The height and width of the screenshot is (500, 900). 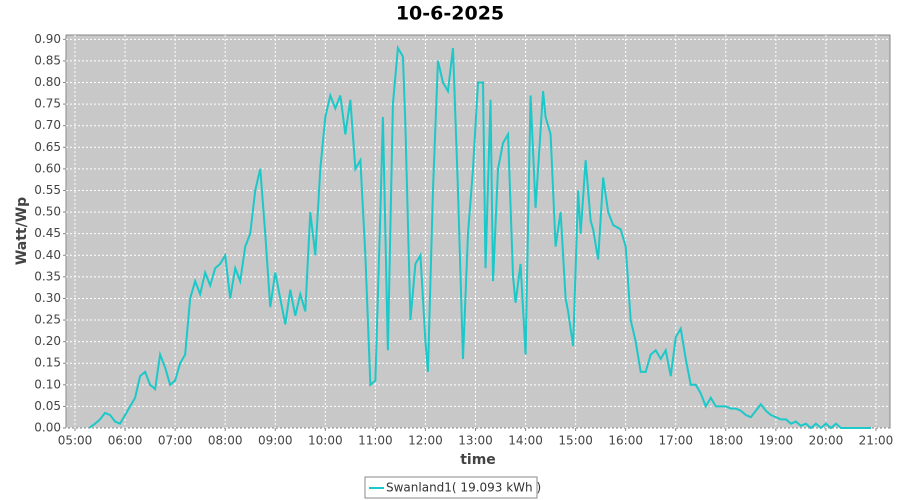 I want to click on y-tick-label: 0.60, so click(x=47, y=168).